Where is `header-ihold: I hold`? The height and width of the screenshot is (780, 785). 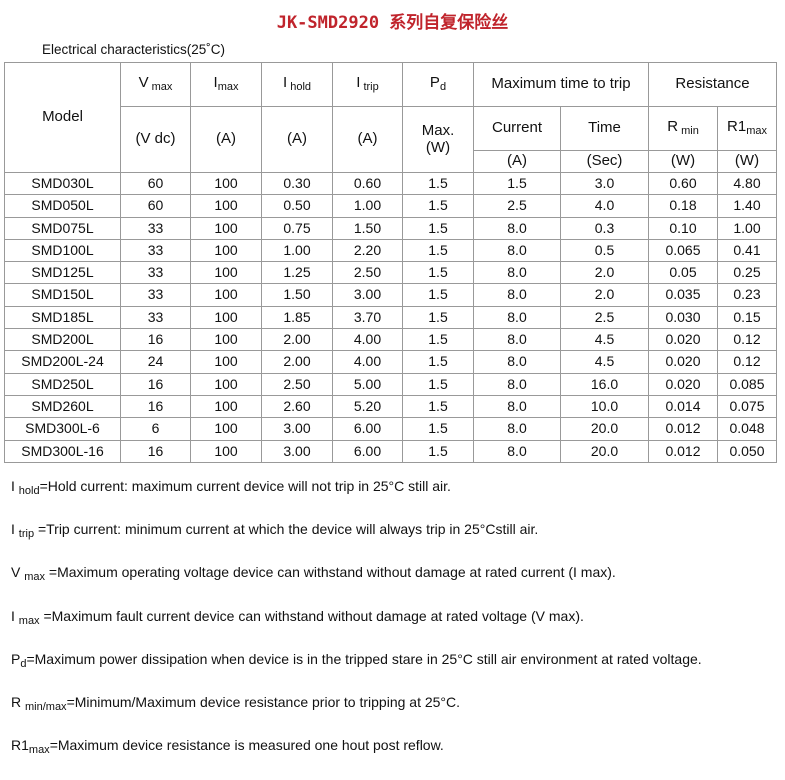 header-ihold: I hold is located at coordinates (297, 84).